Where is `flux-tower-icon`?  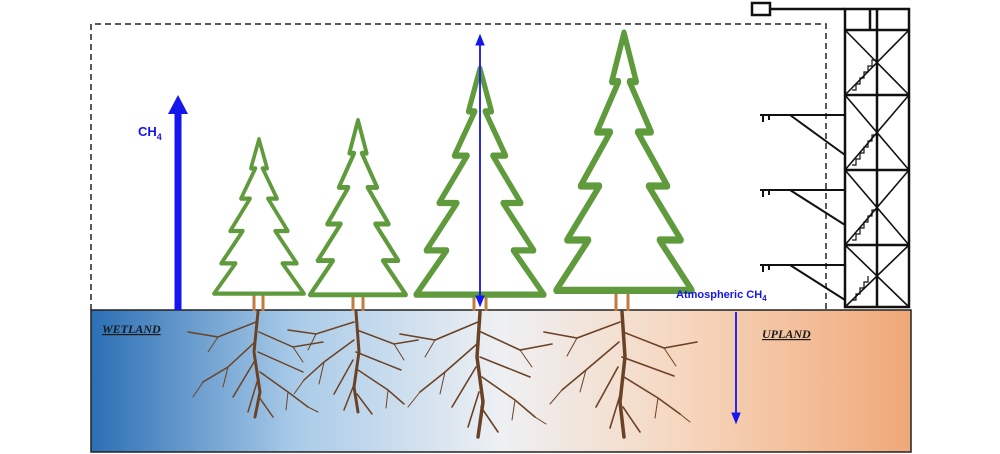 flux-tower-icon is located at coordinates (830, 155).